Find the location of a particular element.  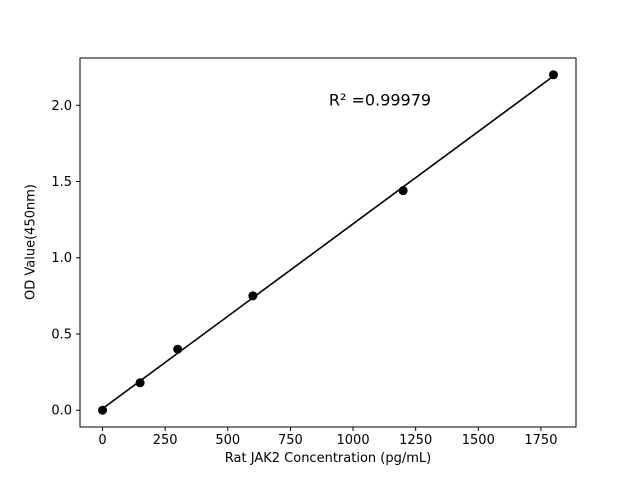

x-tick-label: 750 is located at coordinates (290, 440).